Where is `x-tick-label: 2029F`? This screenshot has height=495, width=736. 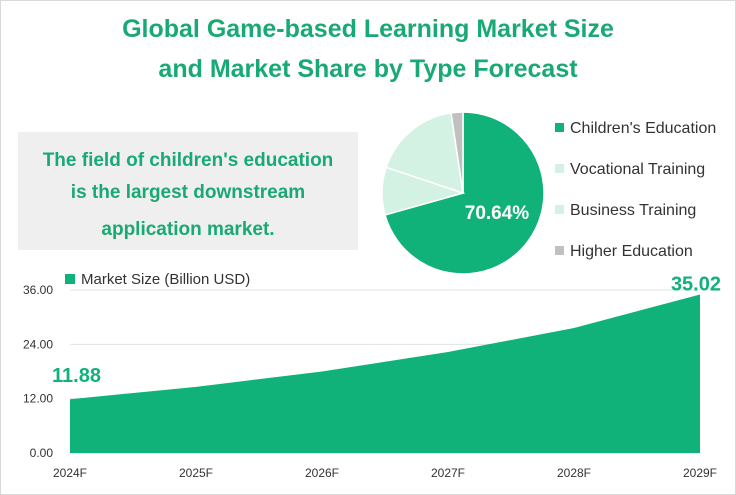 x-tick-label: 2029F is located at coordinates (700, 473).